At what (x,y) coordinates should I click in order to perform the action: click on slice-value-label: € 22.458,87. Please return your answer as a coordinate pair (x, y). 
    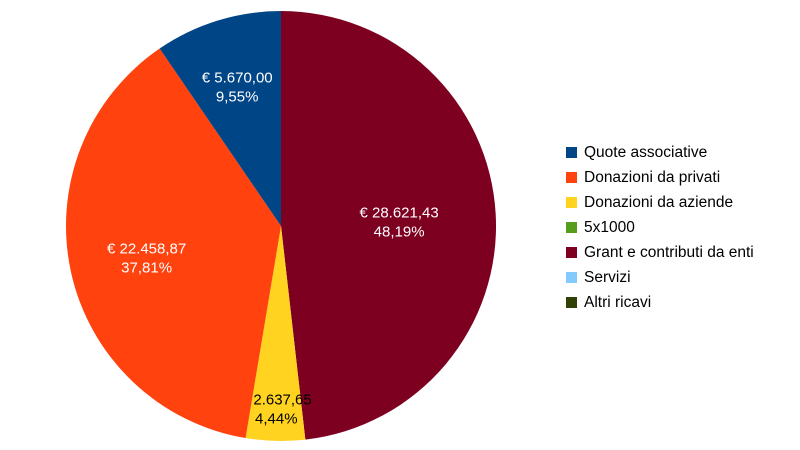
    Looking at the image, I should click on (146, 249).